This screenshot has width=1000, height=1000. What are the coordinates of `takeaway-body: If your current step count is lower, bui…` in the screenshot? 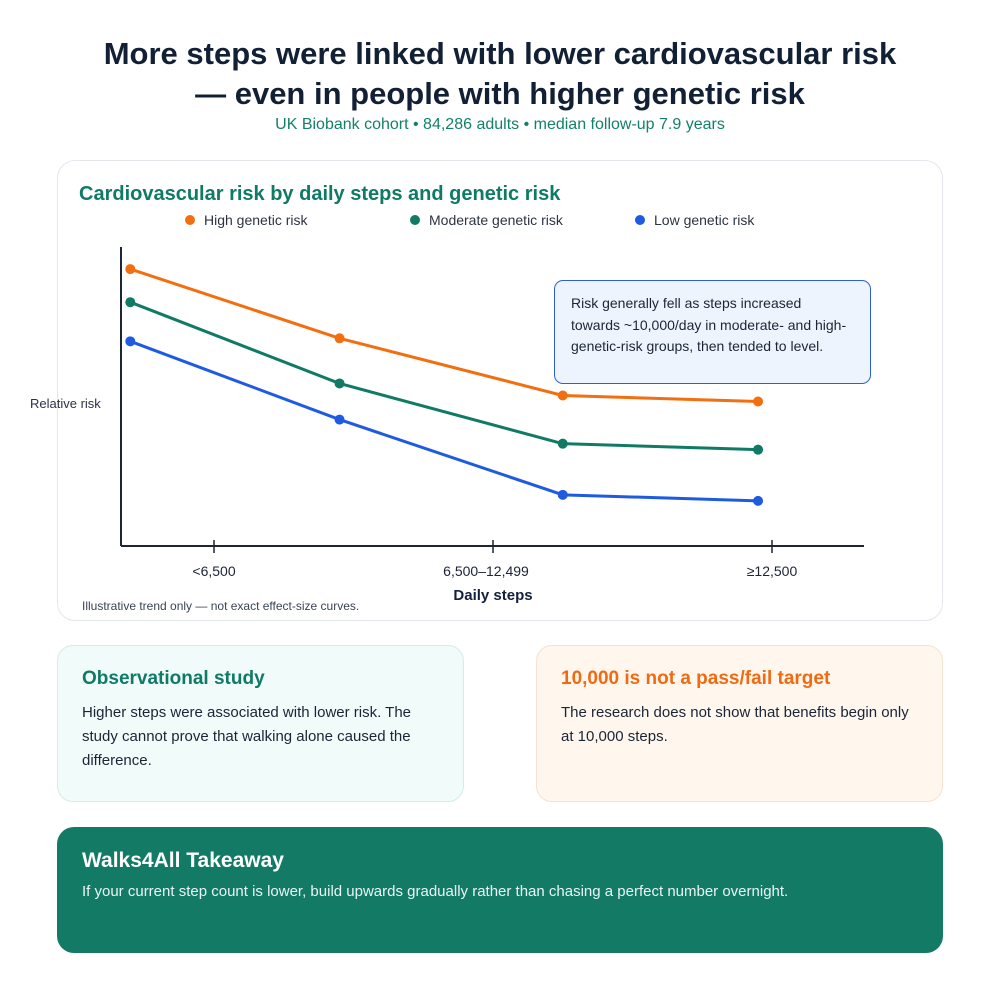 It's located at (435, 891).